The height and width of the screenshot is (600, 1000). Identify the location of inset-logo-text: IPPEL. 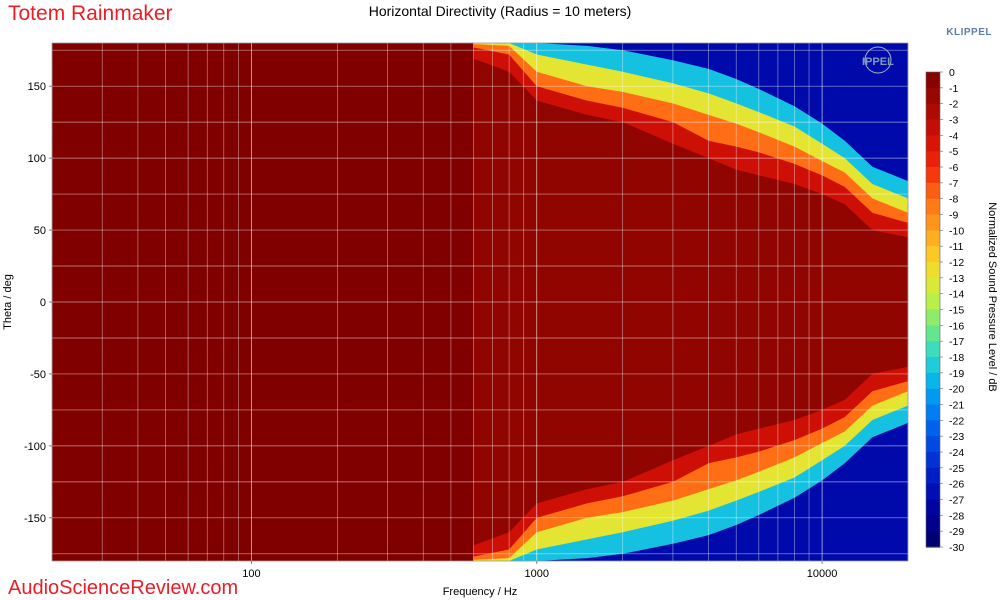
(878, 62).